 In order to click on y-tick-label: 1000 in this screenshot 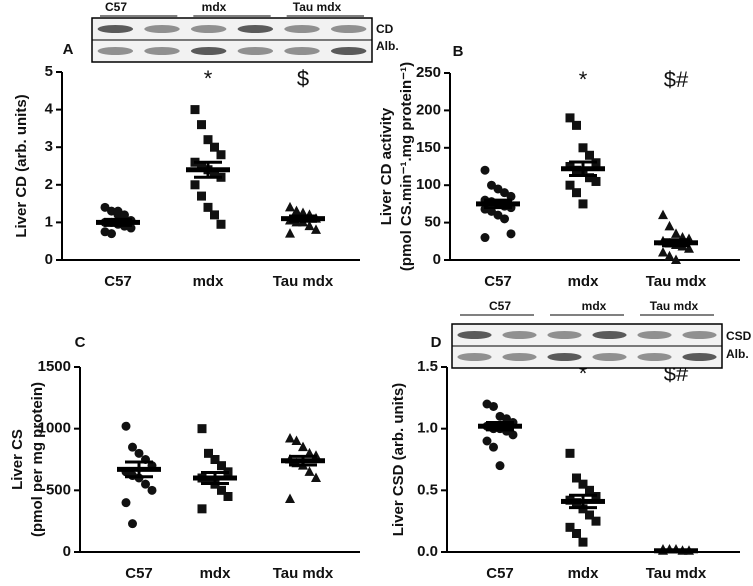, I will do `click(54, 428)`.